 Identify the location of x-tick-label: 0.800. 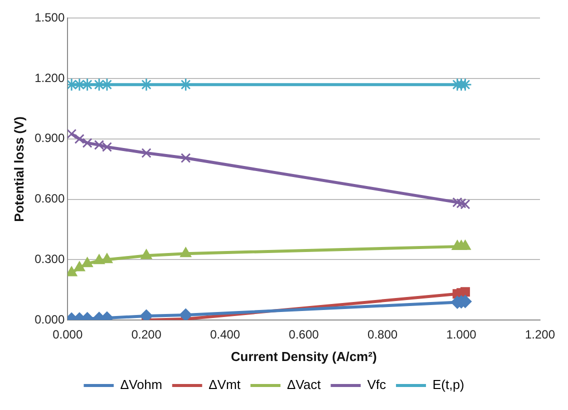
(383, 335).